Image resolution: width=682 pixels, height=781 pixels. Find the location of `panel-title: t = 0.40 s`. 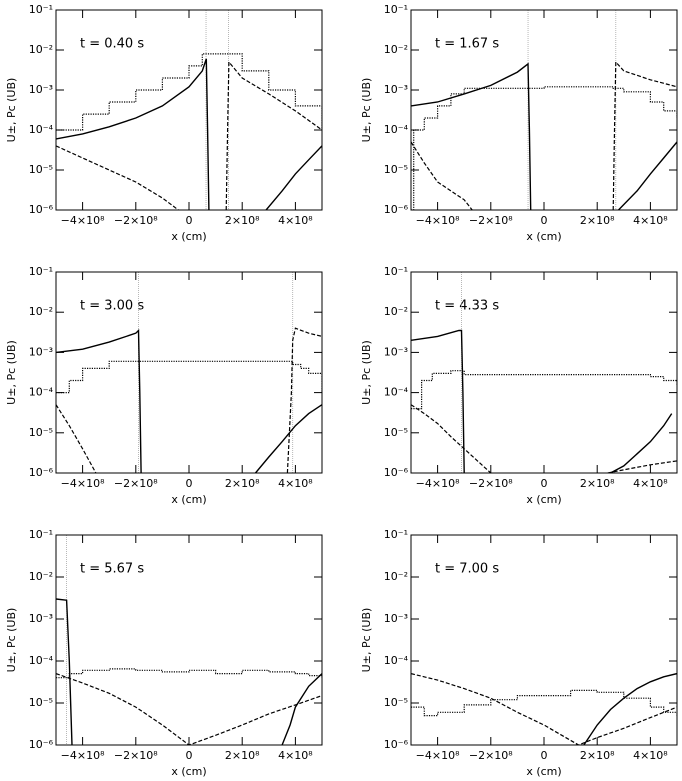

panel-title: t = 0.40 s is located at coordinates (112, 44).